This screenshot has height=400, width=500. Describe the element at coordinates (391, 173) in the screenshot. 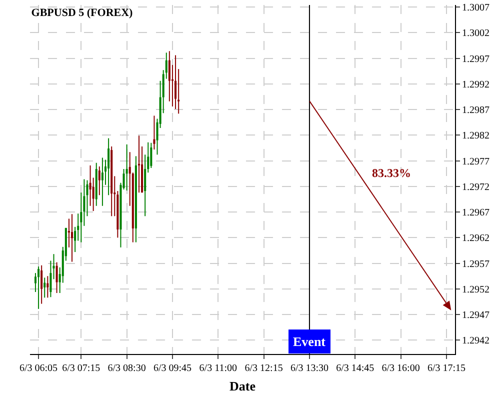

I see `annotation: 83.33%` at that location.